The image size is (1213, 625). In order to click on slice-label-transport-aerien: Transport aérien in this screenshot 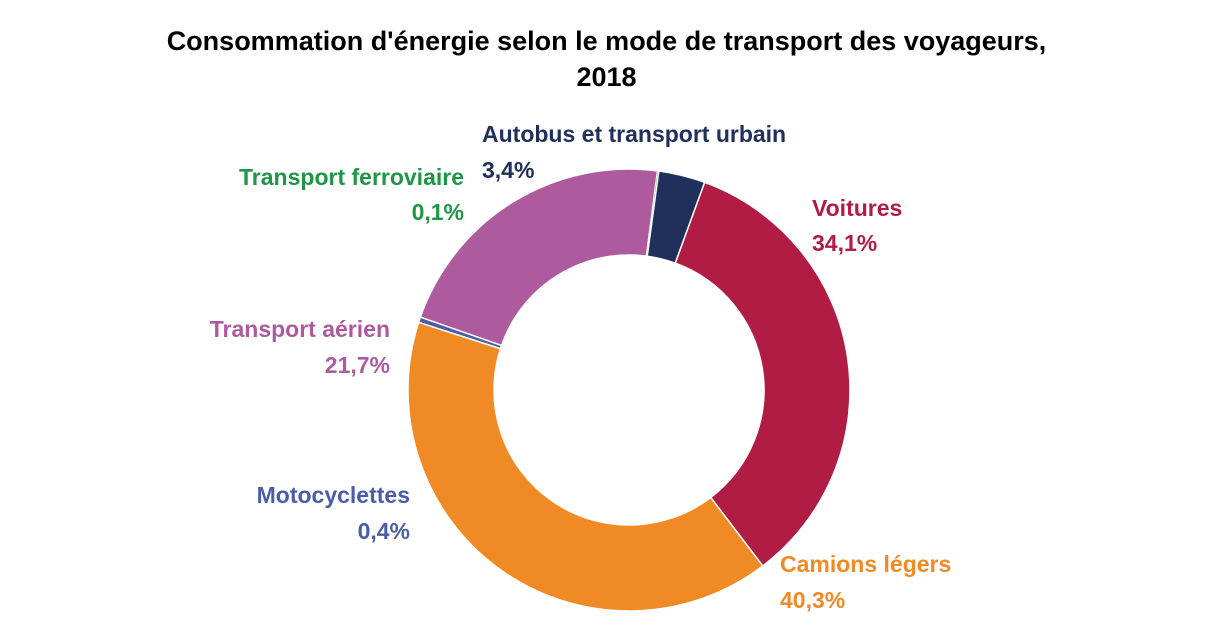, I will do `click(300, 329)`.